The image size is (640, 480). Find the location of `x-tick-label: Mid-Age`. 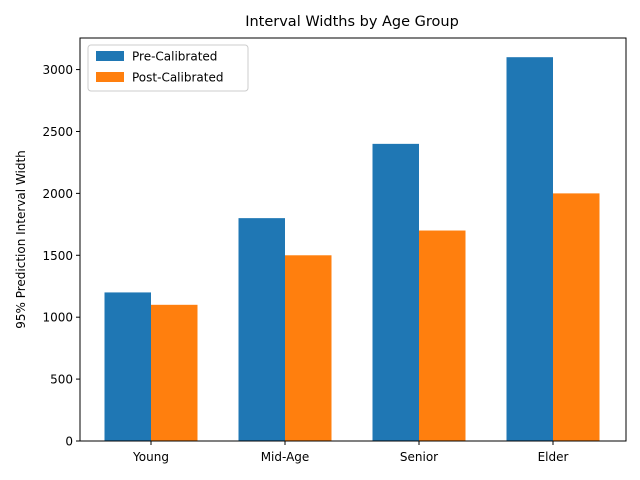

x-tick-label: Mid-Age is located at coordinates (285, 457).